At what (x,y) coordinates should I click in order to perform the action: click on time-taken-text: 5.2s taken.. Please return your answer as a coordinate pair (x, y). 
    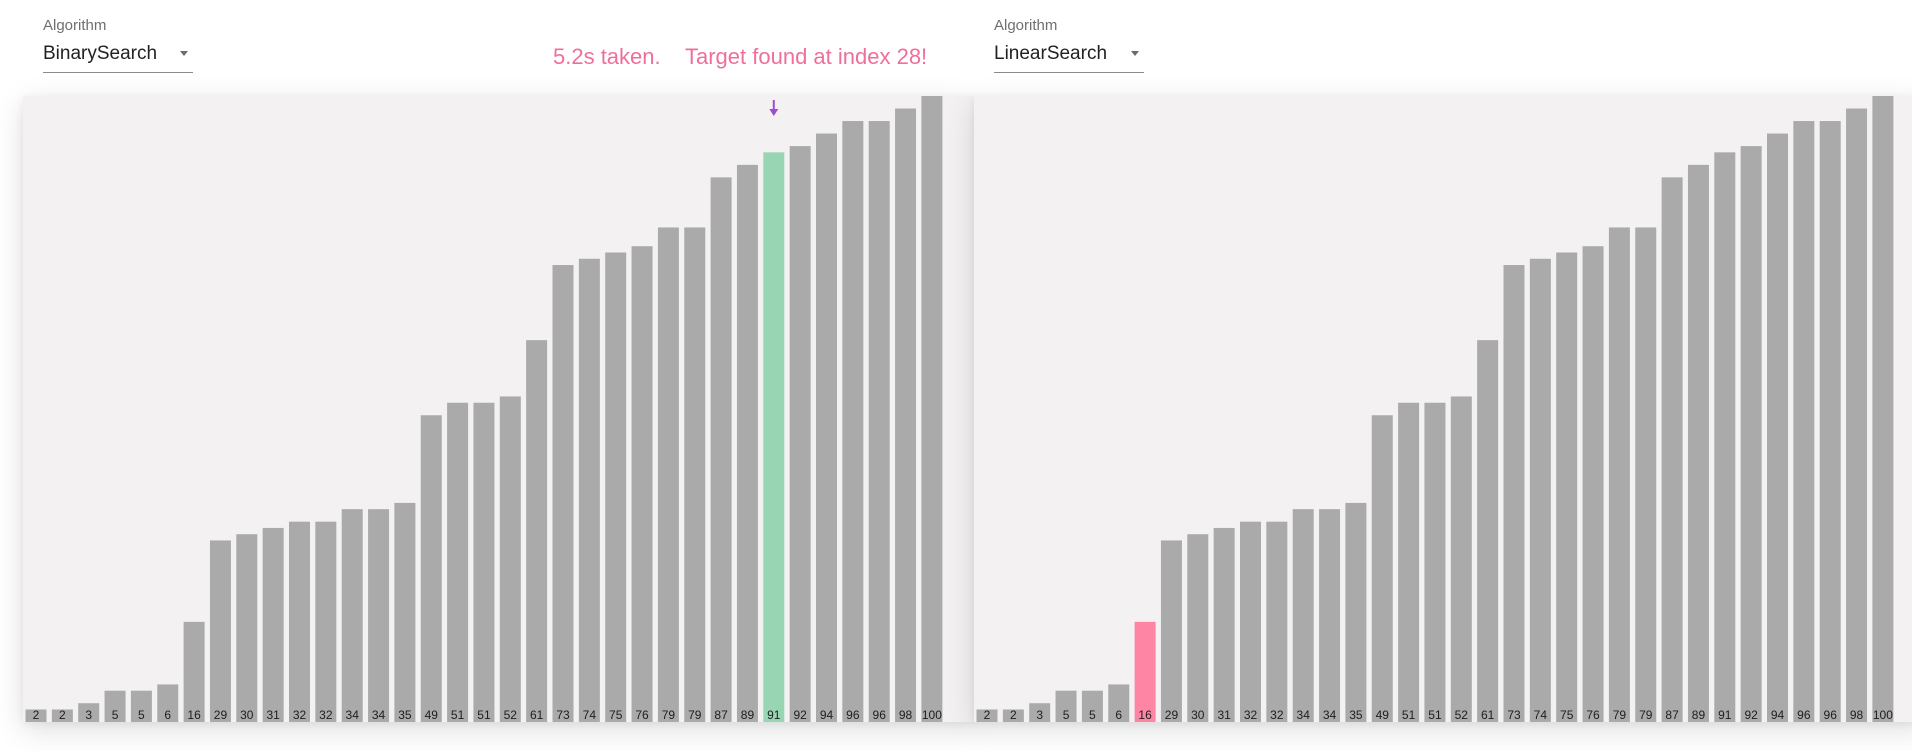
    Looking at the image, I should click on (607, 56).